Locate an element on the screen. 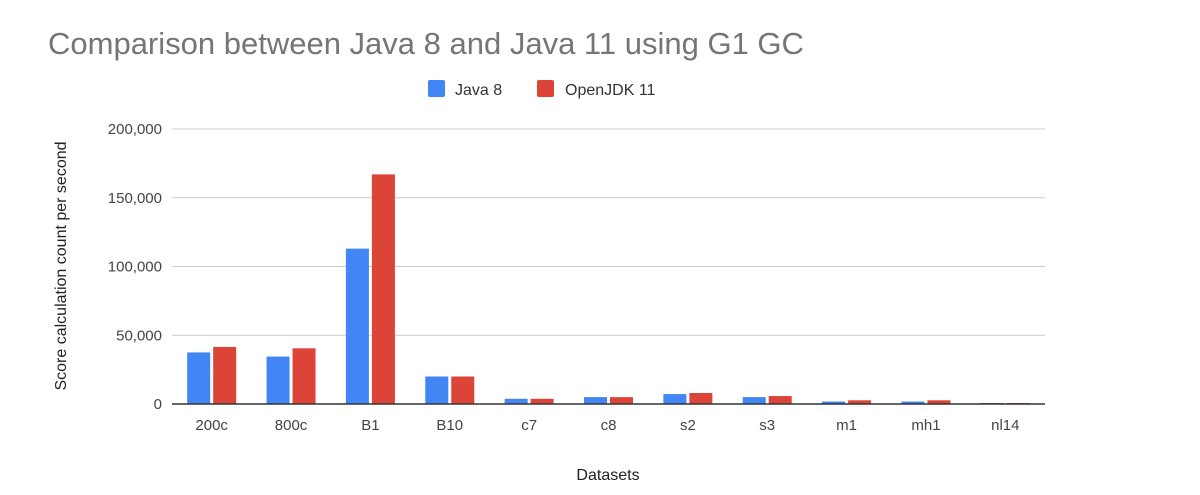  bar-openjdk-11-800c is located at coordinates (304, 376).